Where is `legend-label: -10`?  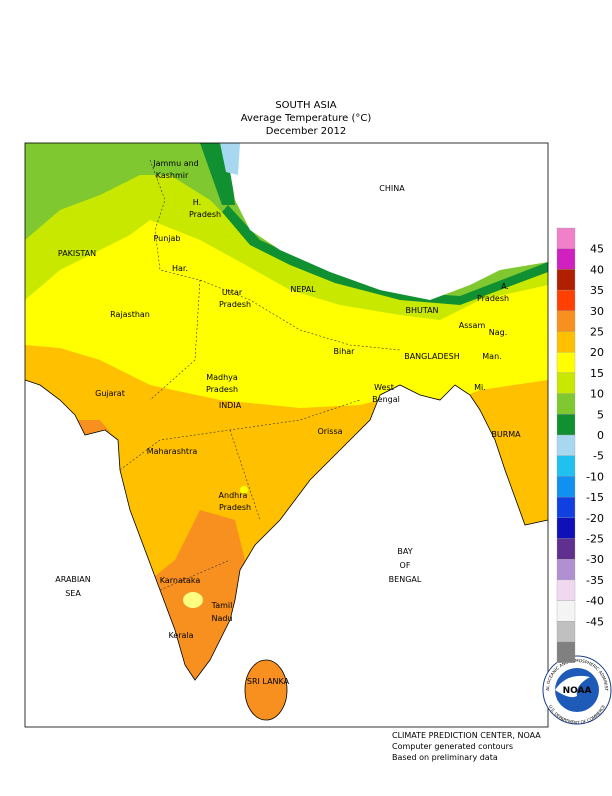
legend-label: -10 is located at coordinates (595, 476).